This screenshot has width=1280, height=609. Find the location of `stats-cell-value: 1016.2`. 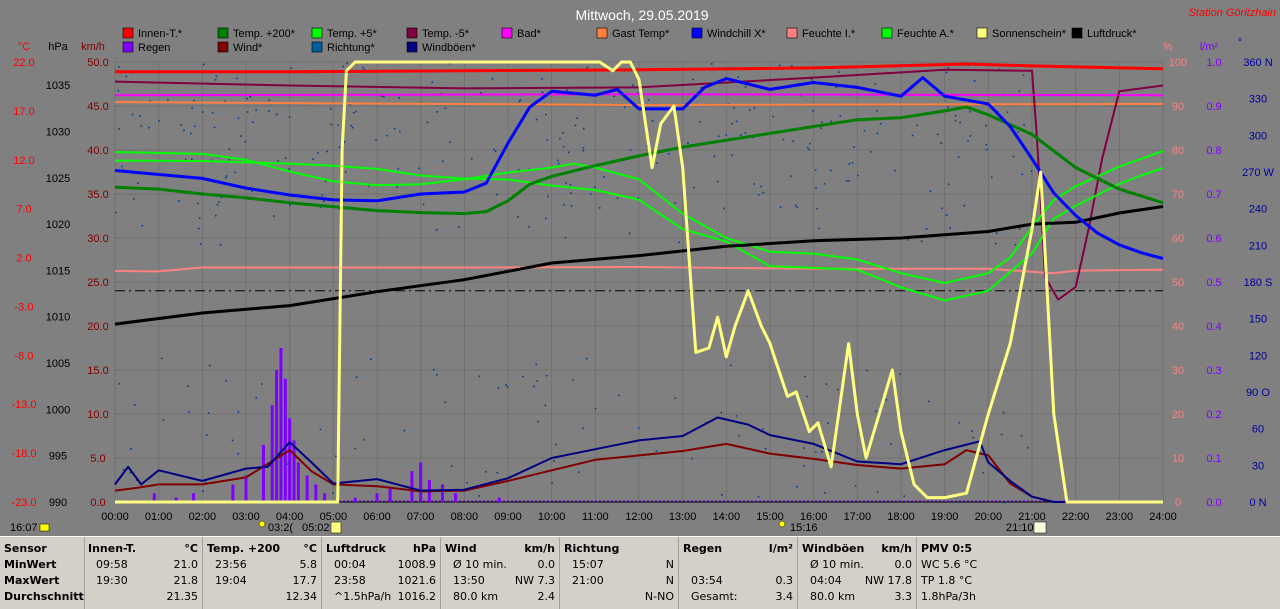

stats-cell-value: 1016.2 is located at coordinates (417, 596).